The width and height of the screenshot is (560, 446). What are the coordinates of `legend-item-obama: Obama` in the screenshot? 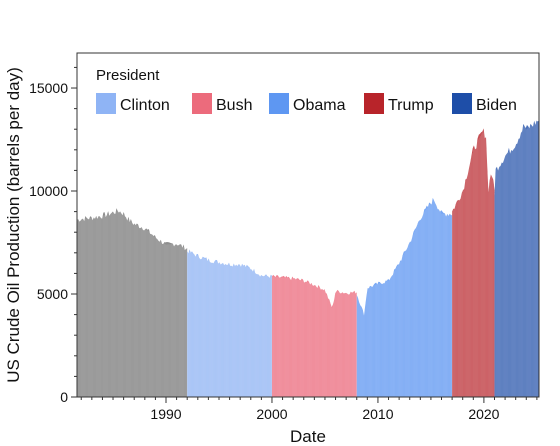 It's located at (307, 103).